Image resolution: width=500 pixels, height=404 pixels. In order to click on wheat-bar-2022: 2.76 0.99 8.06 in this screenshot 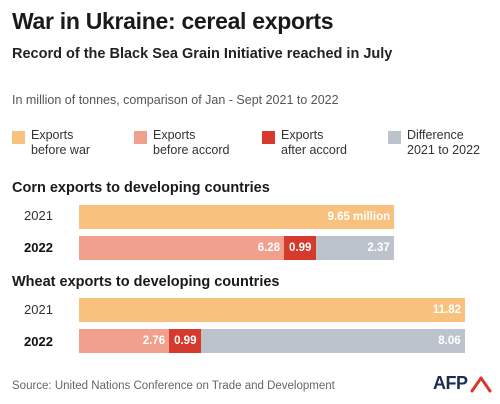, I will do `click(272, 341)`.